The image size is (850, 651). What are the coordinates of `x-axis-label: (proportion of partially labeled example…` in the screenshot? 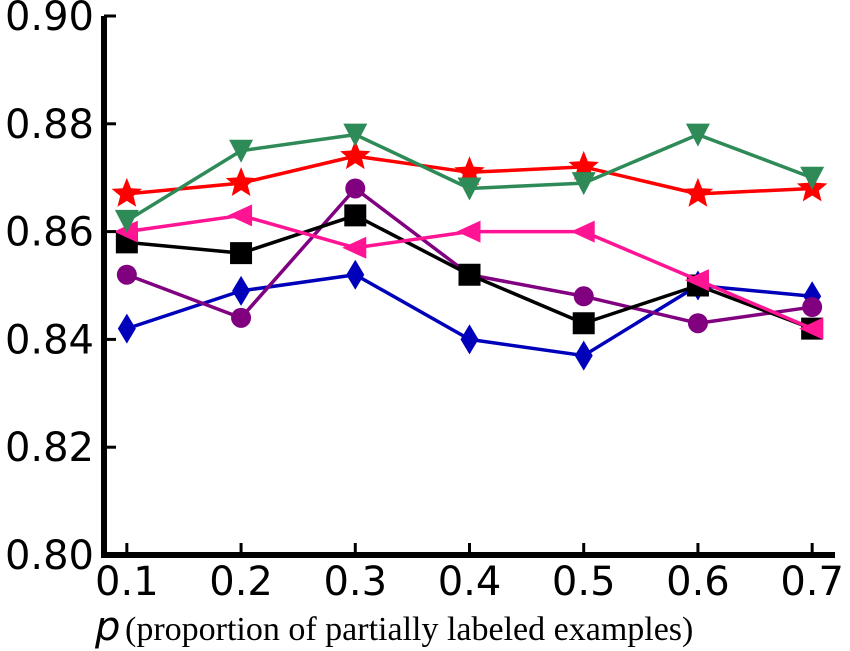 It's located at (409, 629).